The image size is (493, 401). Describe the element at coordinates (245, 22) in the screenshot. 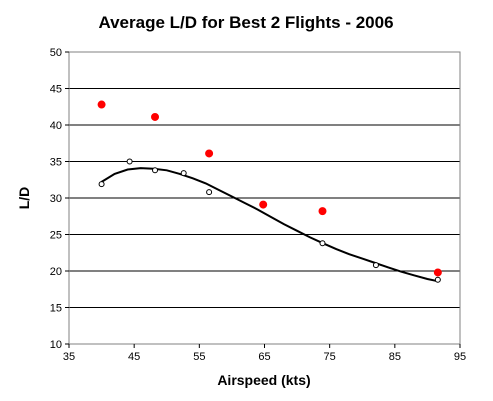

I see `chart-title: Average L/D for Best 2 Flights - 2006` at that location.